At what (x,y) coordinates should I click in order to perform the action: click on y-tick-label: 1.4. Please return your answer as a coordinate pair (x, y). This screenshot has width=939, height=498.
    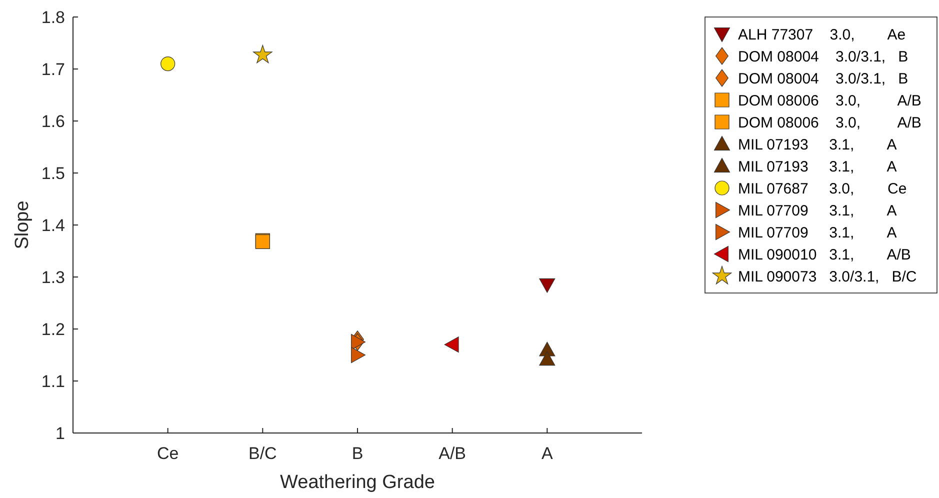
    Looking at the image, I should click on (53, 225).